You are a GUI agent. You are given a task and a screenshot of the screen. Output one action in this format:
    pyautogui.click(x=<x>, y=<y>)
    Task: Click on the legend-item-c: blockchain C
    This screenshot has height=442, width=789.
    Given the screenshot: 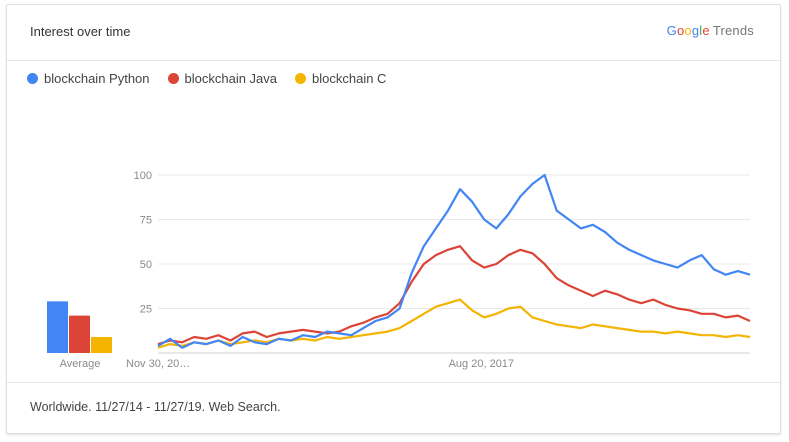 What is the action you would take?
    pyautogui.click(x=340, y=78)
    